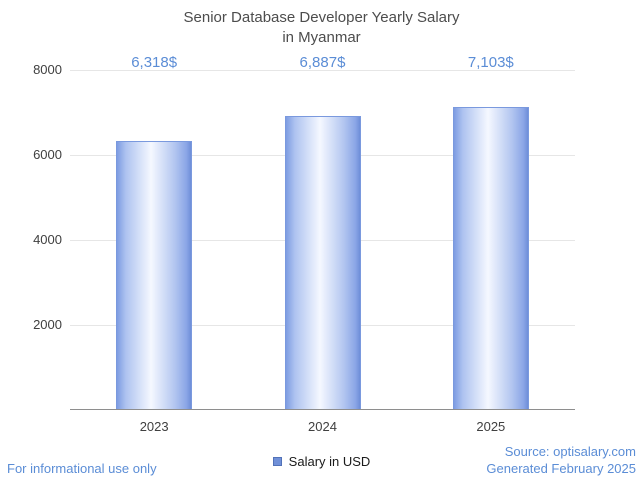  Describe the element at coordinates (277, 461) in the screenshot. I see `legend-swatch-icon` at that location.